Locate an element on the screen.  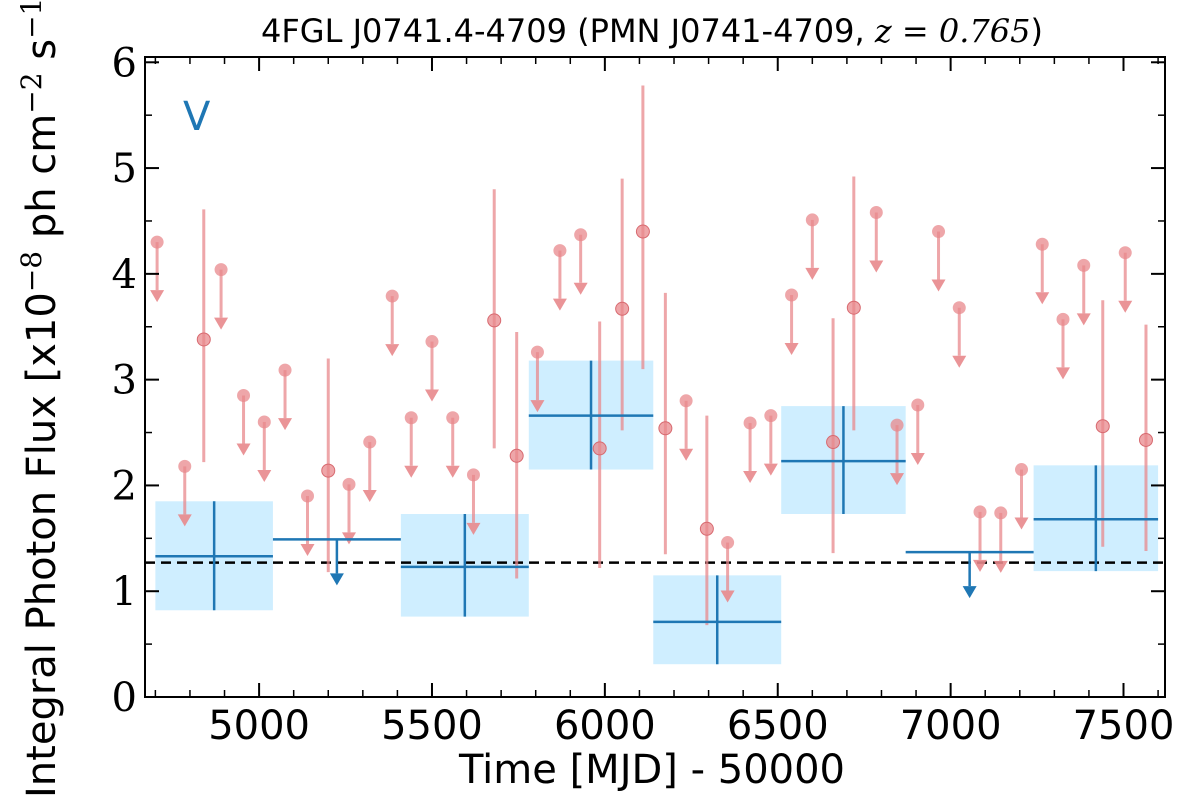
y-tick-label: 2 is located at coordinates (124, 486).